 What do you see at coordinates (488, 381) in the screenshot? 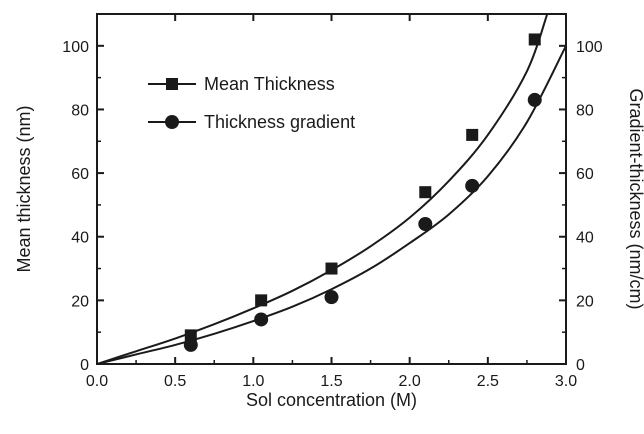
I see `x-tick-label: 2.5` at bounding box center [488, 381].